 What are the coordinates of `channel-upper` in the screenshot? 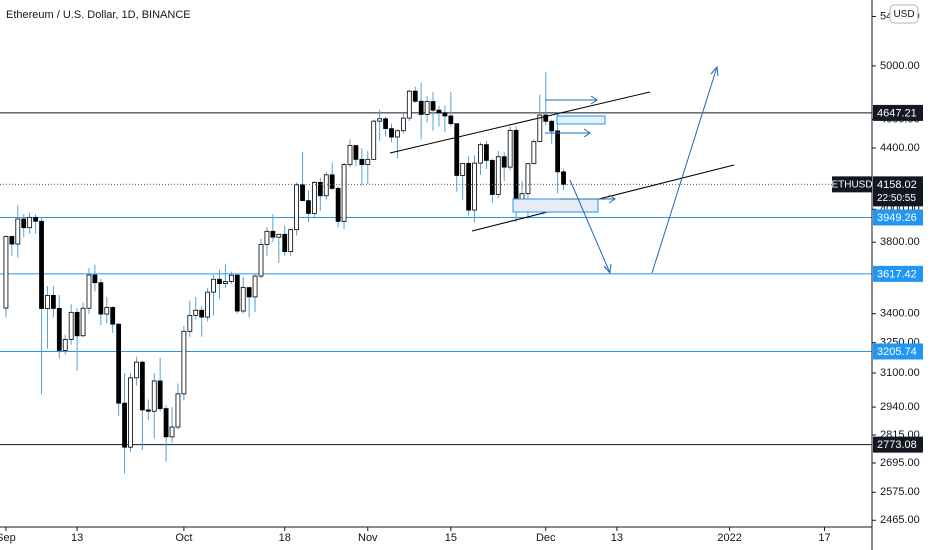 It's located at (520, 122).